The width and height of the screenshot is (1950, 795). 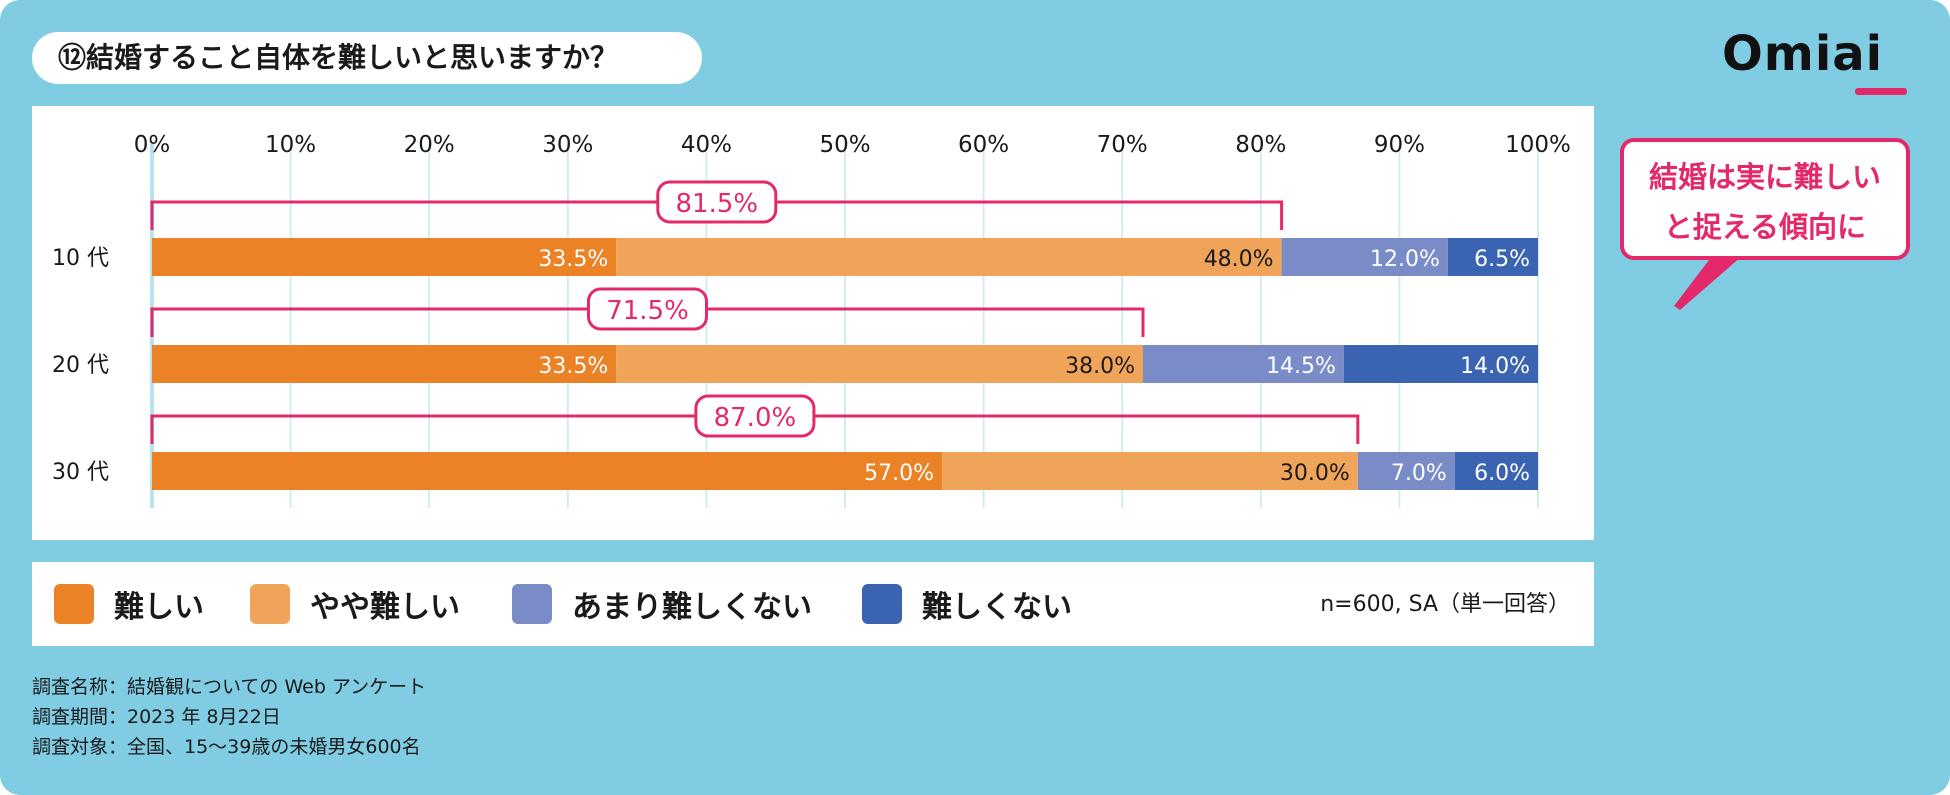 I want to click on sample-size: n=600, SA（単一回答）, so click(x=1445, y=604).